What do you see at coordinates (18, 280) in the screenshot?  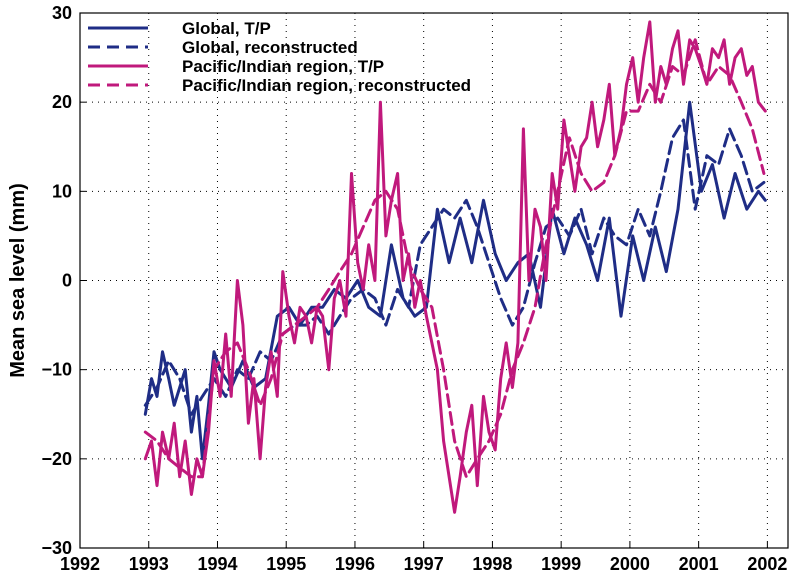 I see `y-axis-label: Mean sea level (mm)` at bounding box center [18, 280].